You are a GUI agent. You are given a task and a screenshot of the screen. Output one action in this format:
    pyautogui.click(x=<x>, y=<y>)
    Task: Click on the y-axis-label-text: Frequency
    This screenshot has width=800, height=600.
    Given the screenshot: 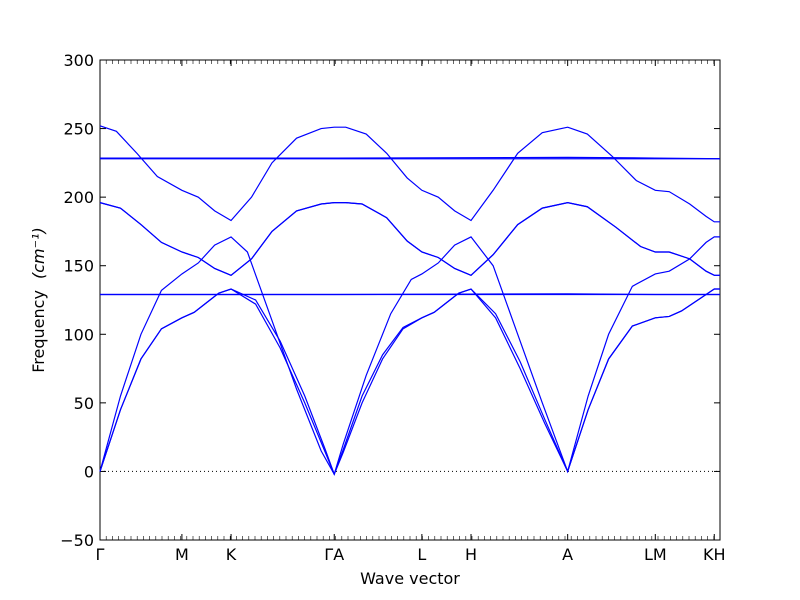 What is the action you would take?
    pyautogui.click(x=38, y=331)
    